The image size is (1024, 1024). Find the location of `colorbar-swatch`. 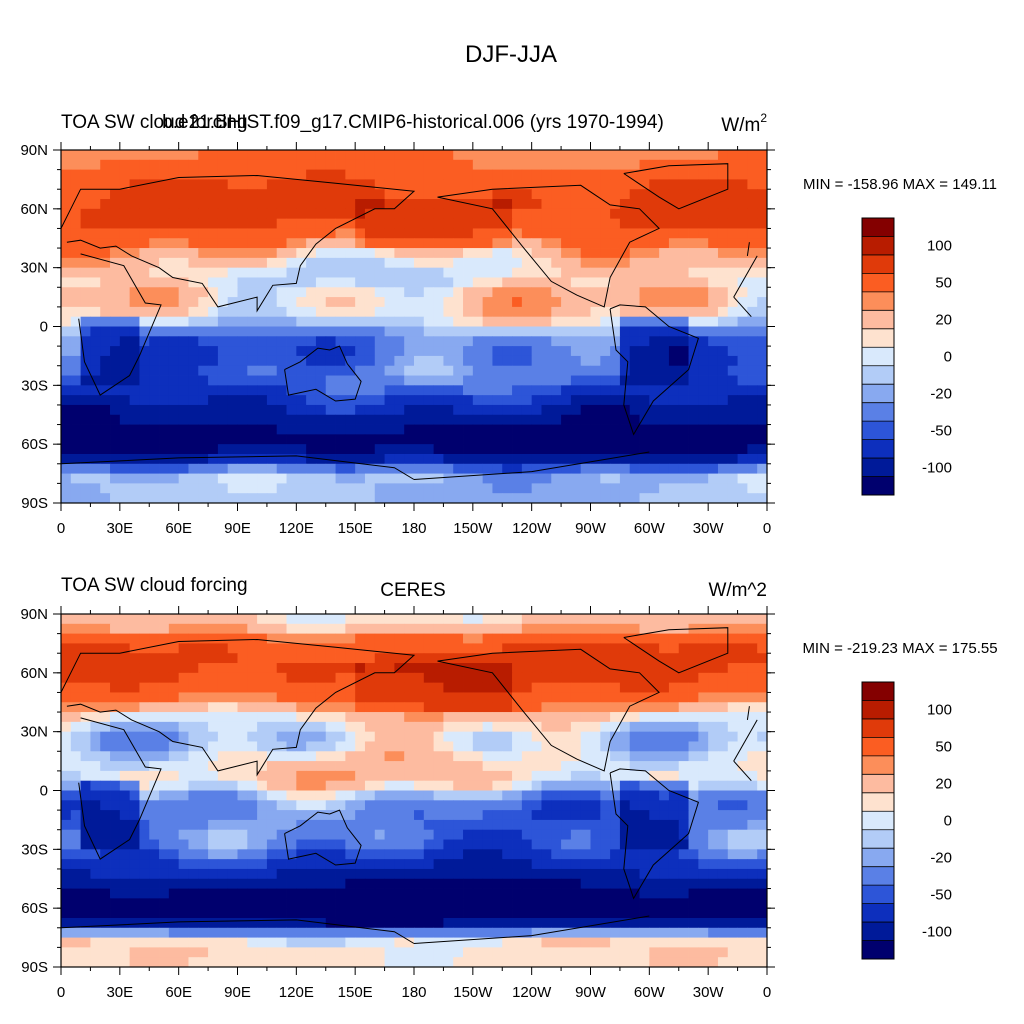

colorbar-swatch is located at coordinates (878, 320).